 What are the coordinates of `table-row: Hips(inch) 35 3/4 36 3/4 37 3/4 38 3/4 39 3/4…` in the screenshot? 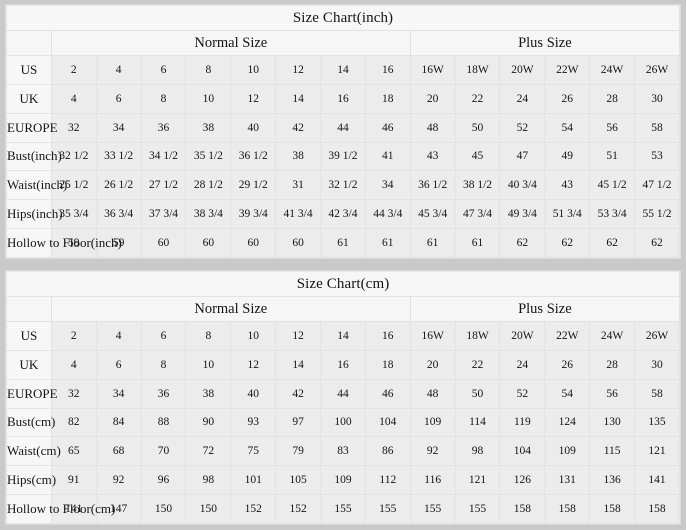 It's located at (343, 214).